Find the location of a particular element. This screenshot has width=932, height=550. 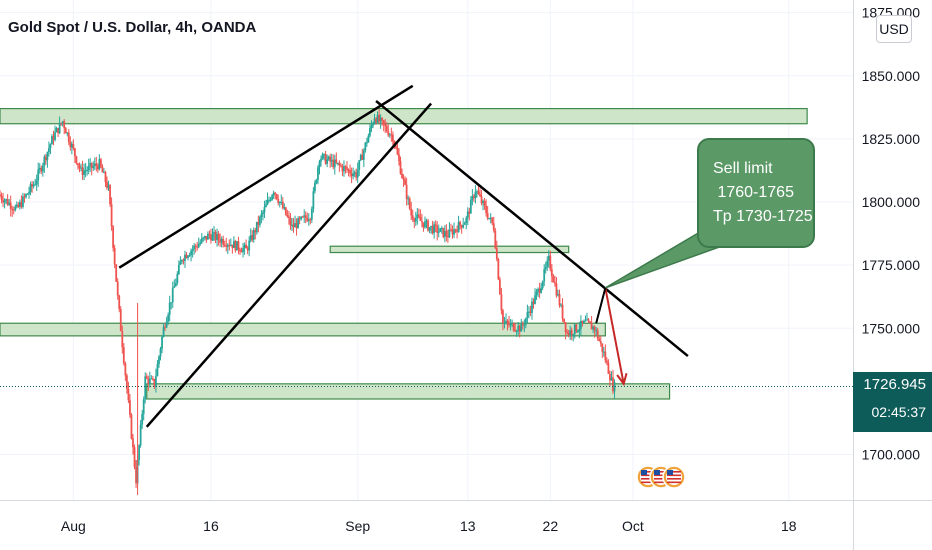

pullback-stroke is located at coordinates (601, 305).